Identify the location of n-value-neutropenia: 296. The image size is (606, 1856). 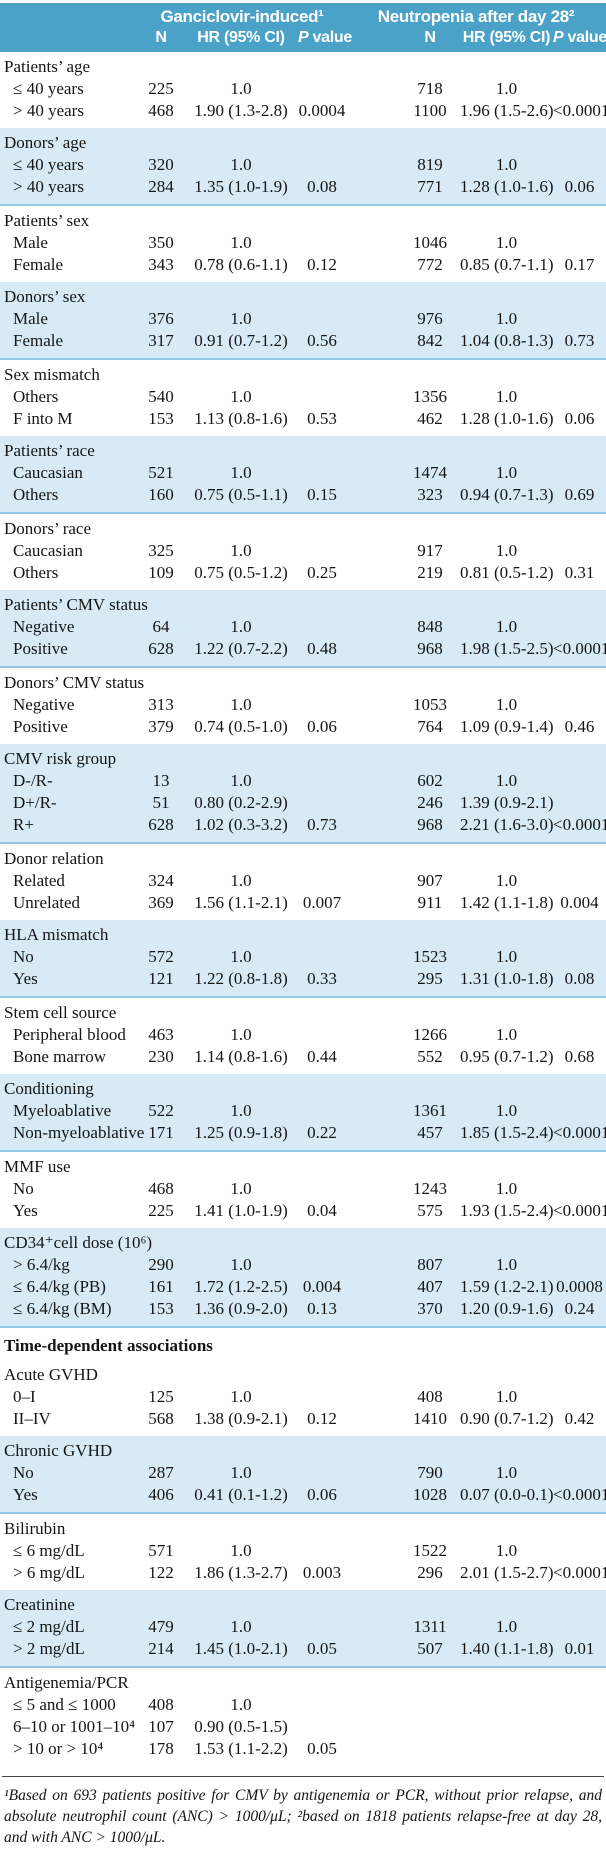
(430, 1572).